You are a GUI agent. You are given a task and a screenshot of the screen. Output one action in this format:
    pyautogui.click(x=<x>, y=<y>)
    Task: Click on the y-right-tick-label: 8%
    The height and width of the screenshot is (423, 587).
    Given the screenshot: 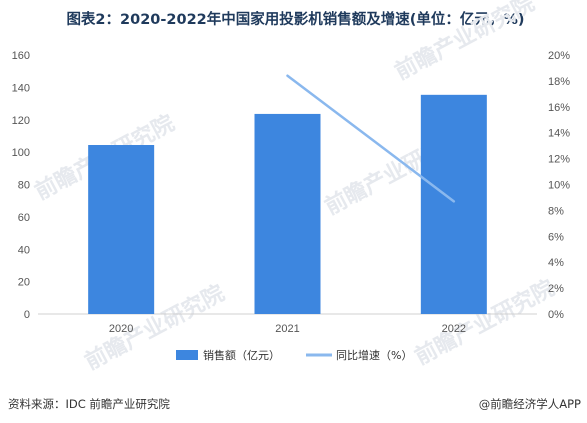 What is the action you would take?
    pyautogui.click(x=556, y=211)
    